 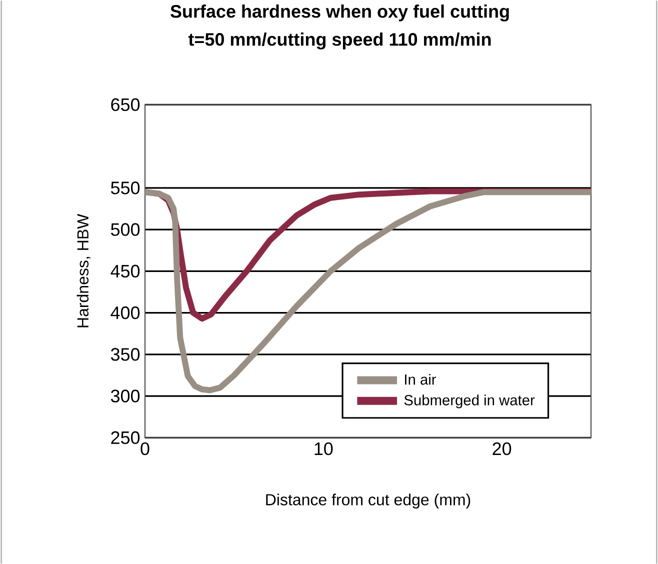 What do you see at coordinates (125, 437) in the screenshot?
I see `y-tick-label: 250` at bounding box center [125, 437].